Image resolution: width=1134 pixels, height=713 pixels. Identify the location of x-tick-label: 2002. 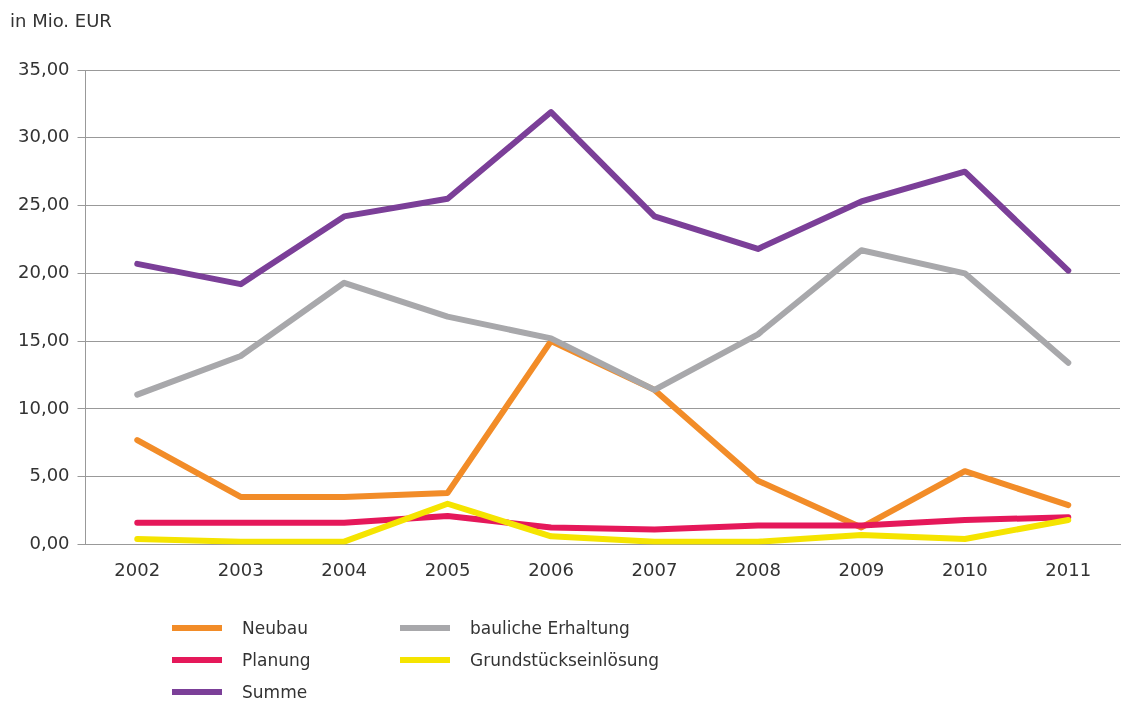
(137, 569).